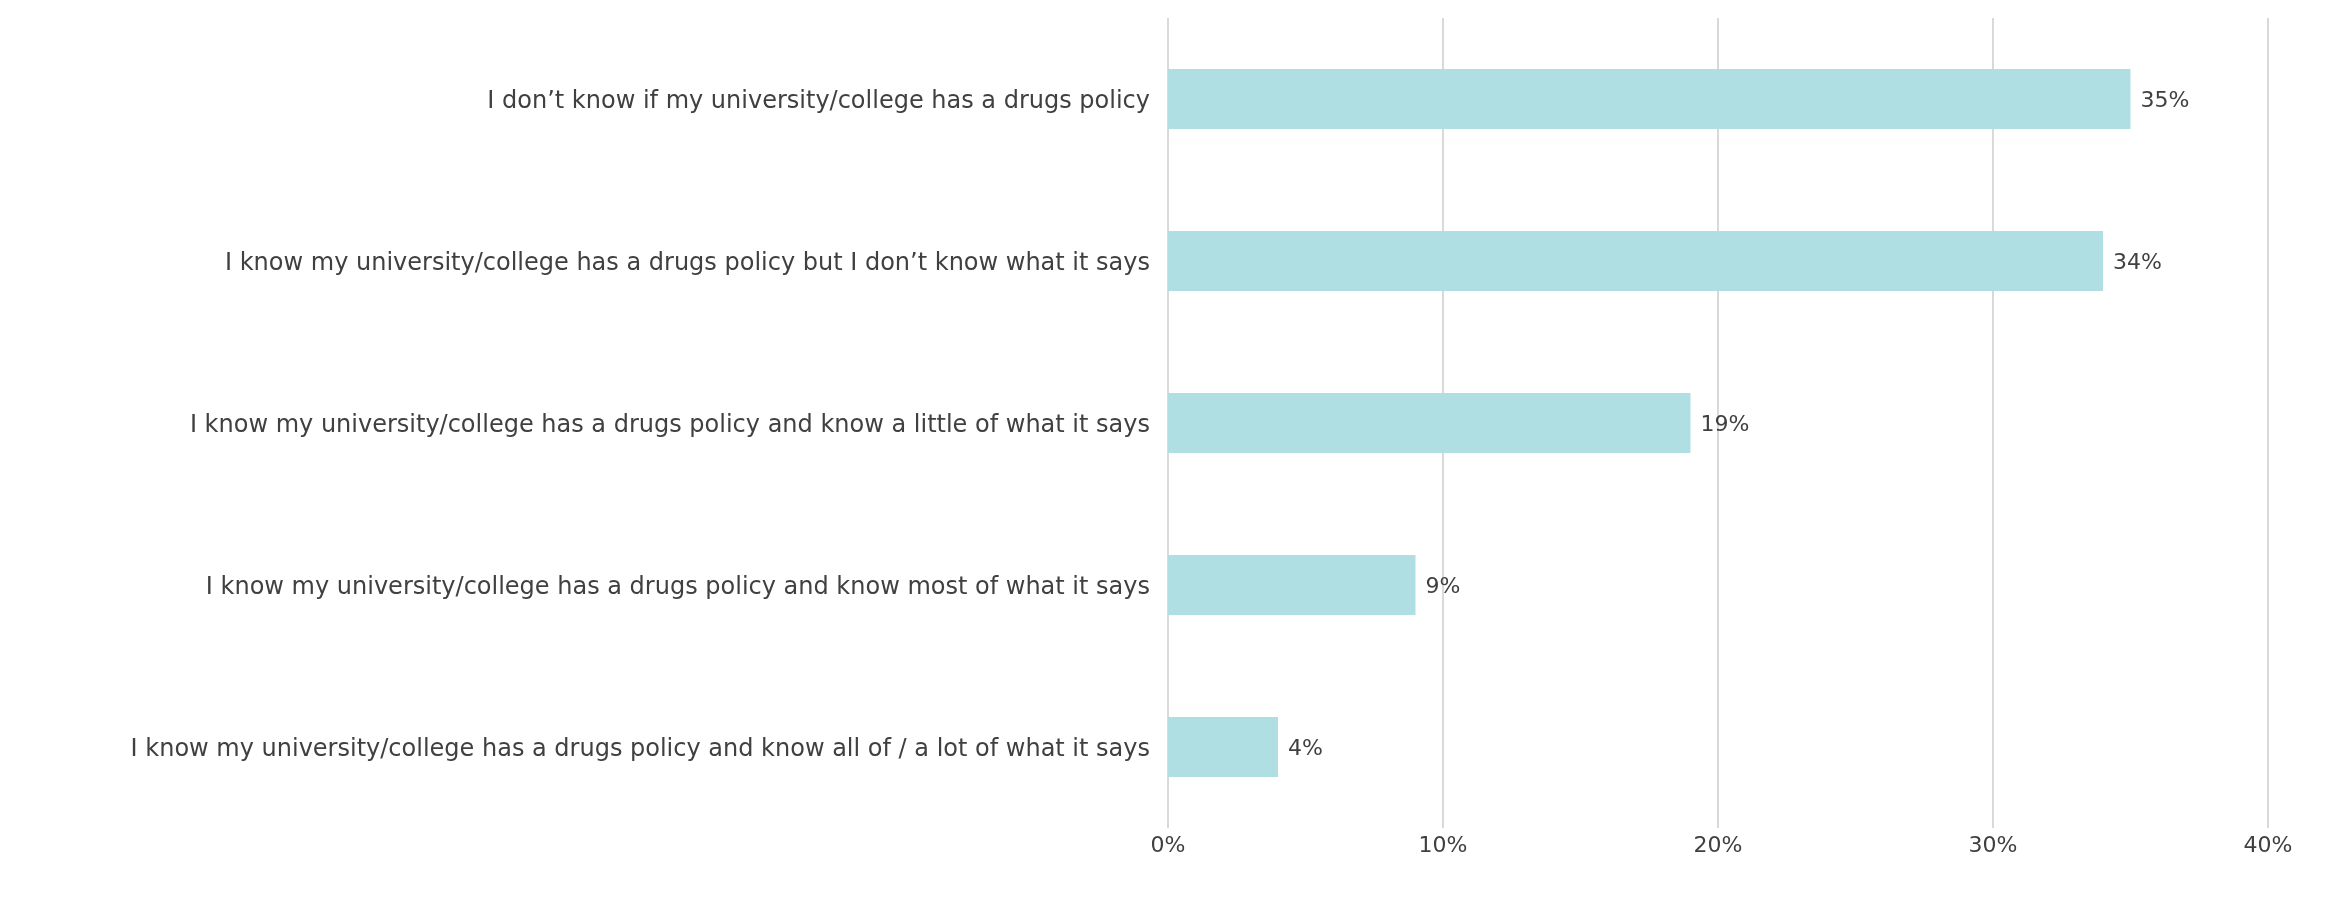 The image size is (2328, 898). I want to click on y-tick-label: I don’t know if my university/college has a drugs policy, so click(818, 99).